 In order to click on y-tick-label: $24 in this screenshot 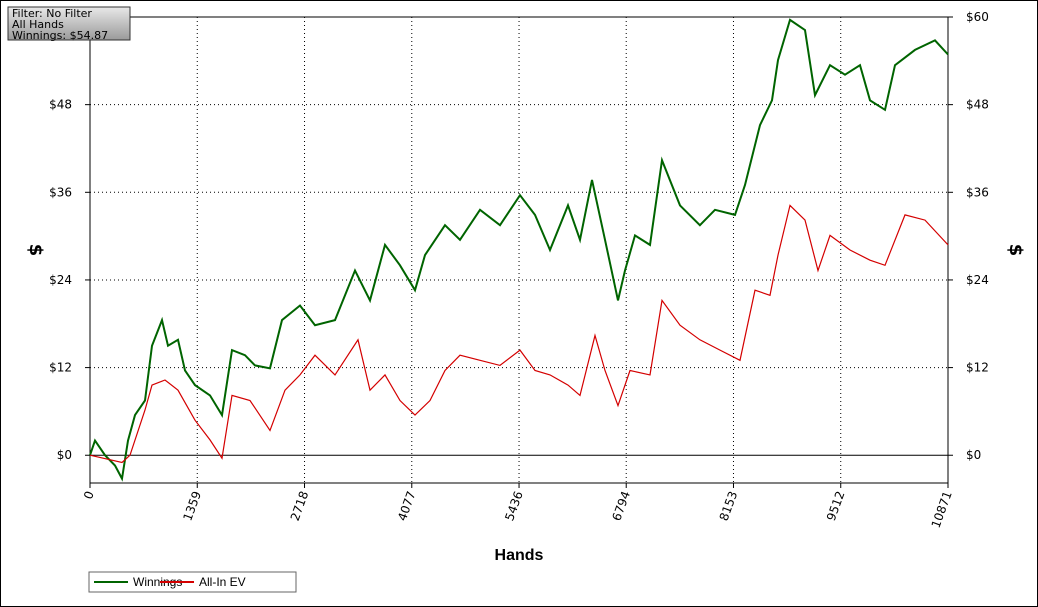, I will do `click(60, 280)`.